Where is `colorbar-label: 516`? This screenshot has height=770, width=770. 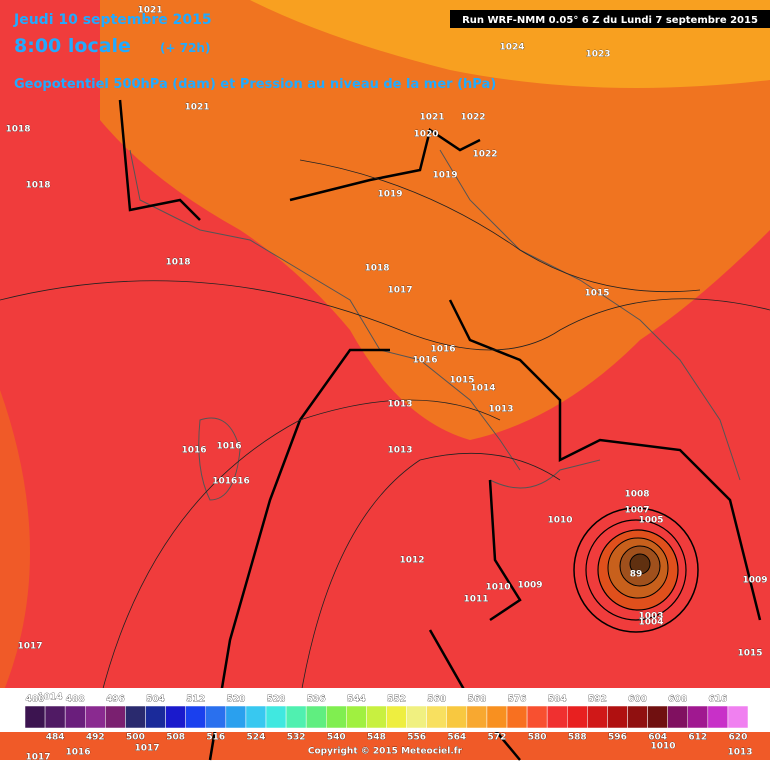 colorbar-label: 516 is located at coordinates (215, 738).